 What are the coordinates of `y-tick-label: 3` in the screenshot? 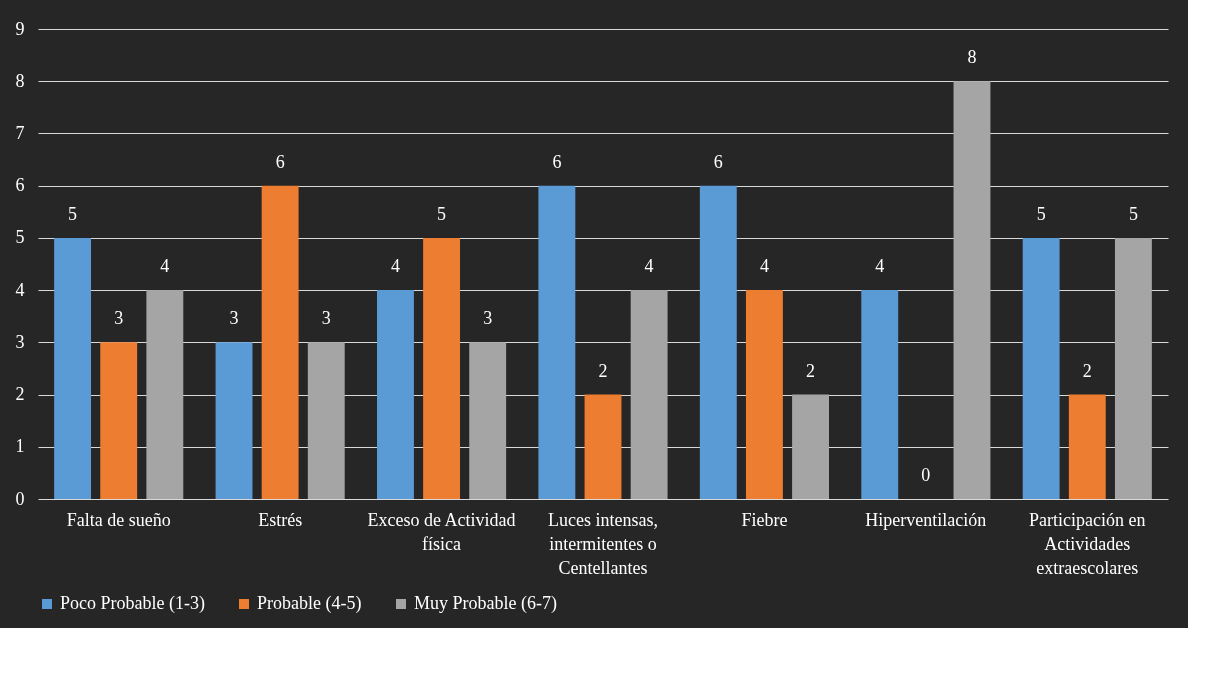 It's located at (20, 341).